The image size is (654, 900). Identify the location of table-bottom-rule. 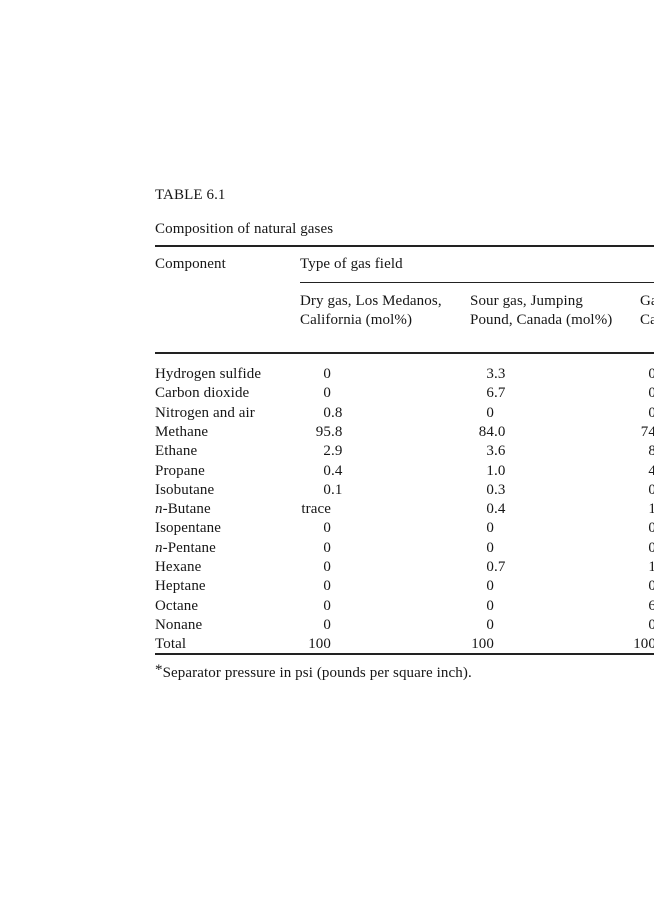
(404, 654).